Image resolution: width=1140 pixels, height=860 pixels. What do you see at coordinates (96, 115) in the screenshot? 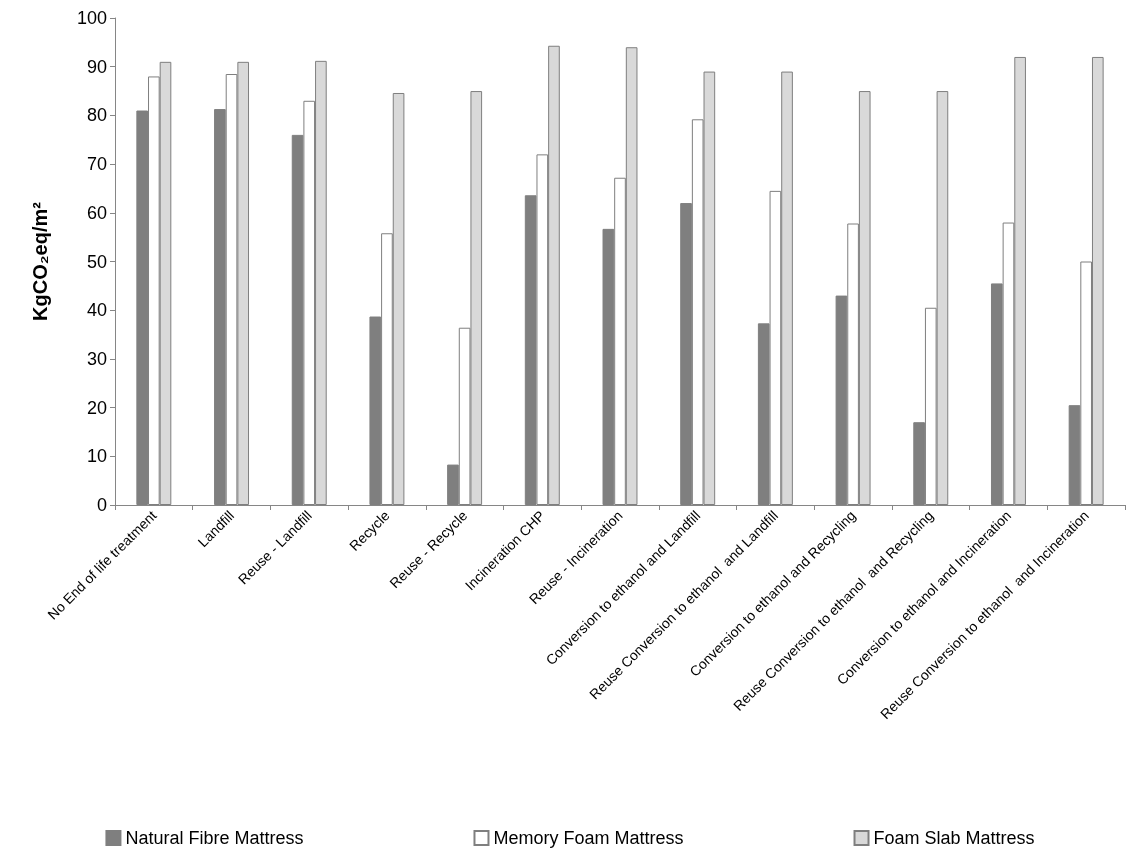
I see `y-tick-label: 80` at bounding box center [96, 115].